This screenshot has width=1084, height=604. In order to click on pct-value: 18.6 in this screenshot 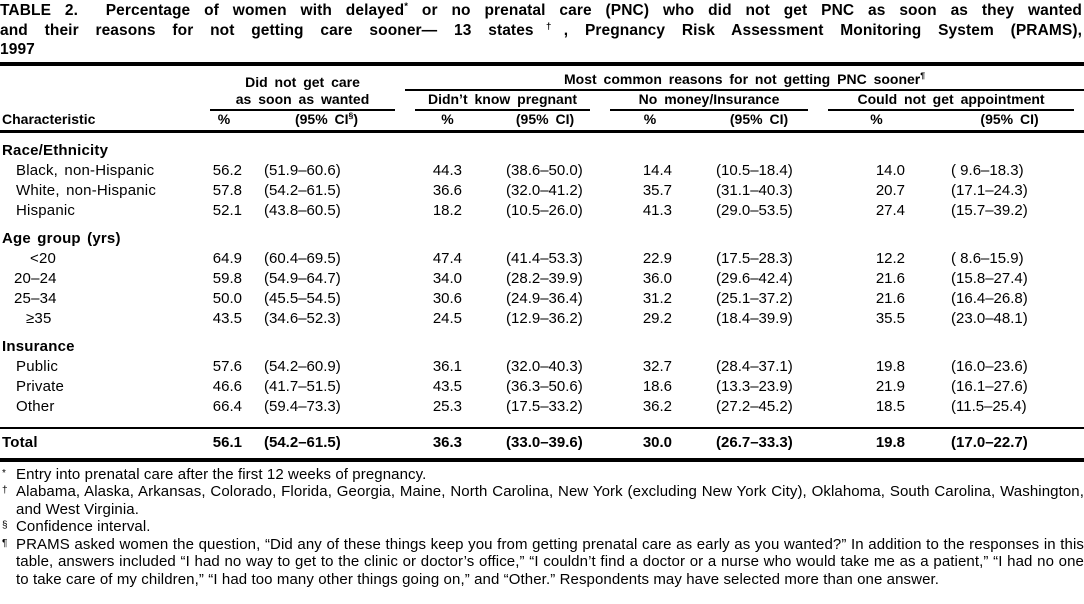, I will do `click(657, 386)`.